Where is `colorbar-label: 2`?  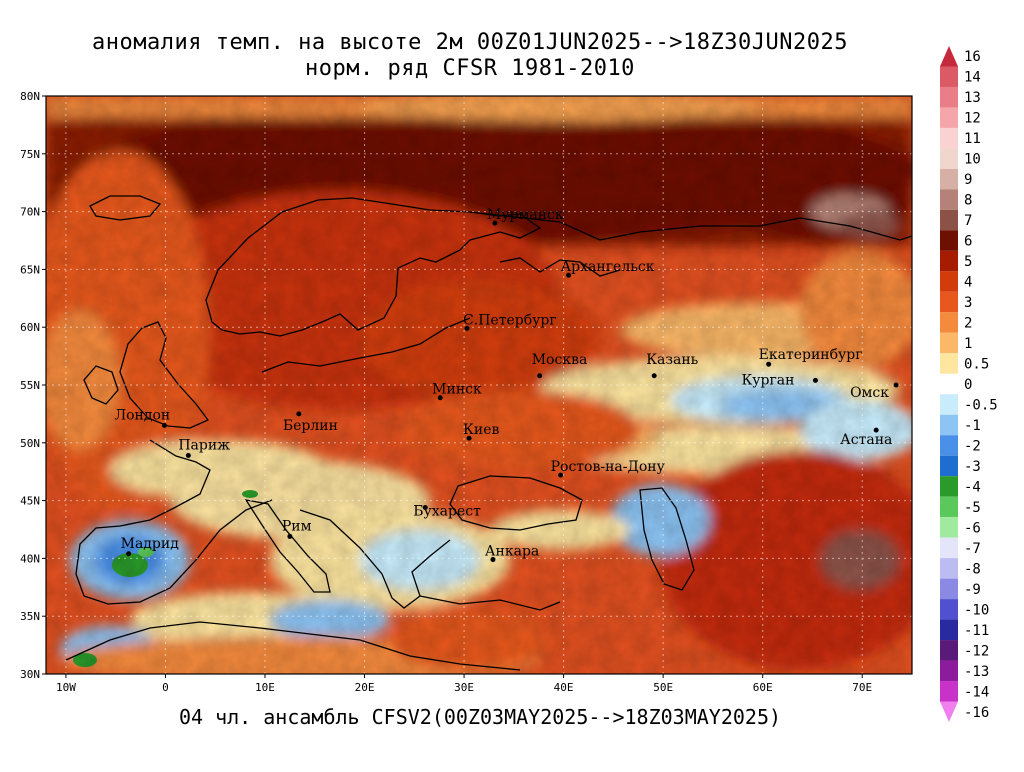
colorbar-label: 2 is located at coordinates (968, 324).